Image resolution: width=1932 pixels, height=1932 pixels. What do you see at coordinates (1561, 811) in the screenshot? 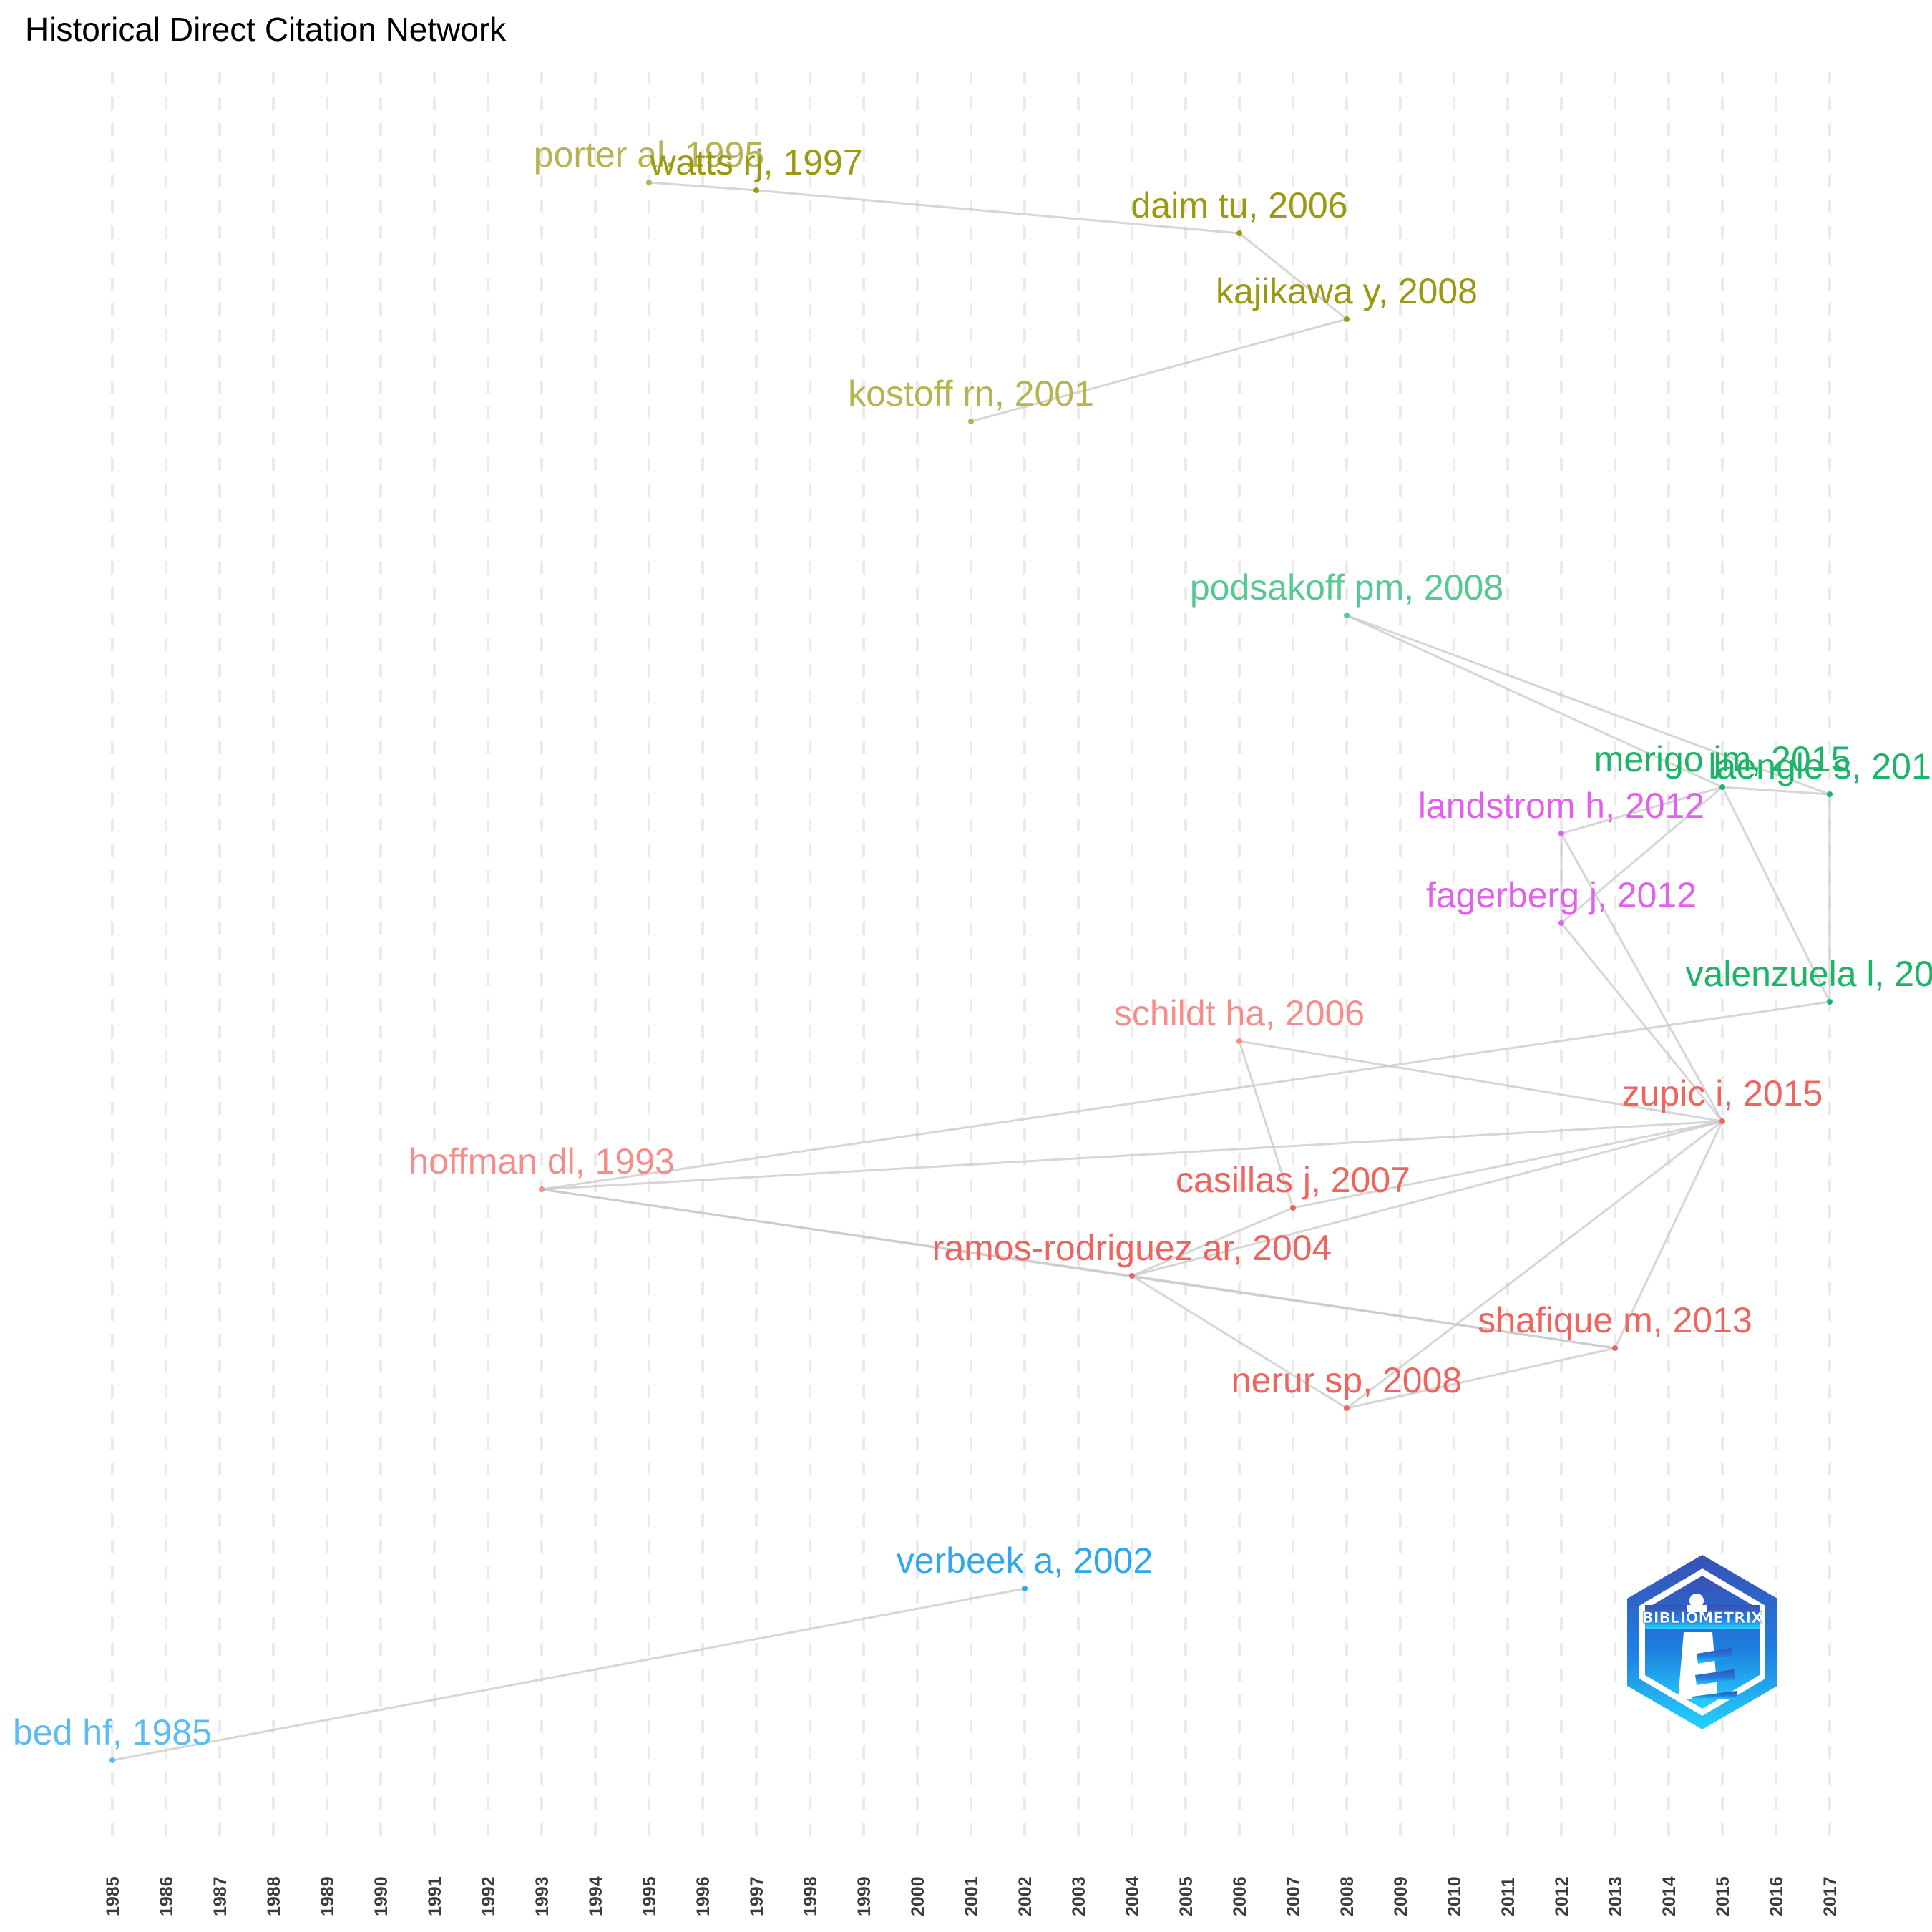
I see `network-node-landstrom: landstrom h, 2012` at bounding box center [1561, 811].